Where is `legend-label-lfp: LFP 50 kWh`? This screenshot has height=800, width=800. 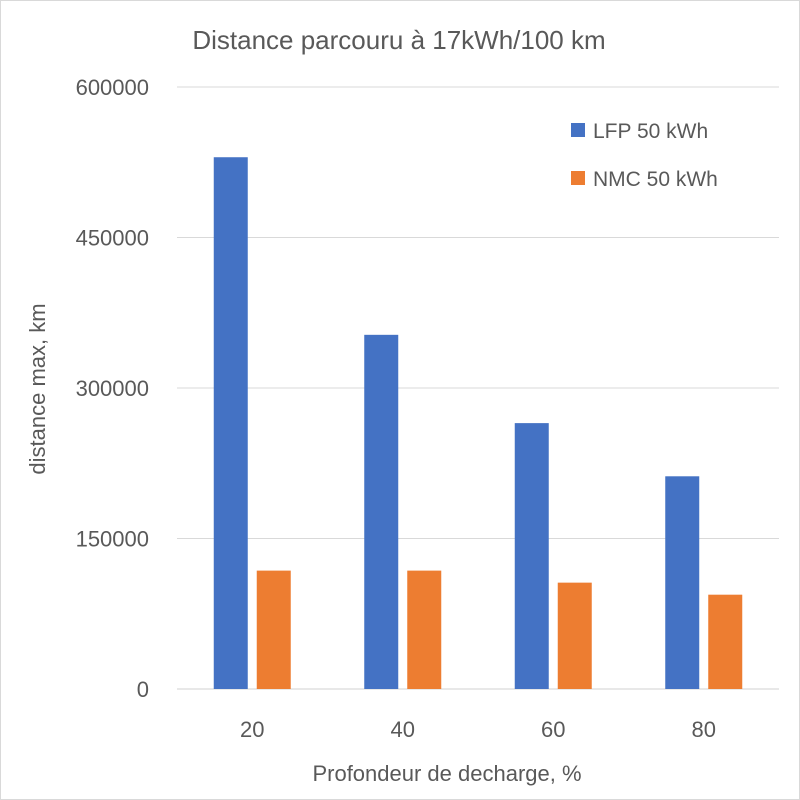 legend-label-lfp: LFP 50 kWh is located at coordinates (650, 131).